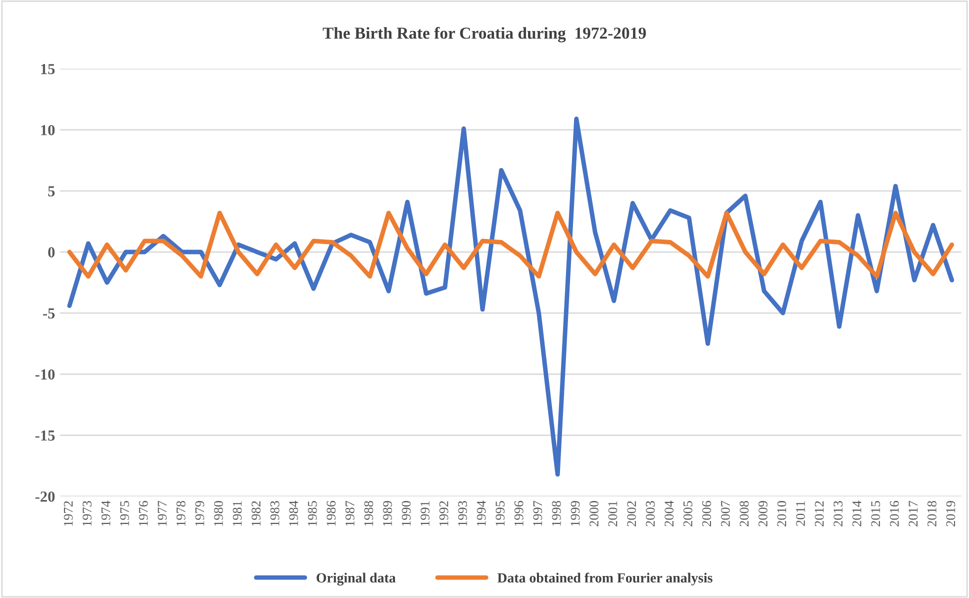 This screenshot has width=969, height=598. Describe the element at coordinates (51, 191) in the screenshot. I see `y-tick-label: 5` at that location.